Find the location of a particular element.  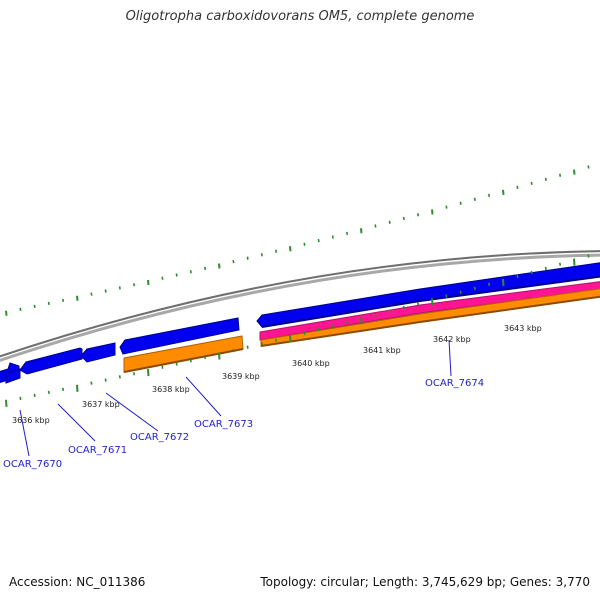

ruler-label: 3641 kbp is located at coordinates (382, 350).